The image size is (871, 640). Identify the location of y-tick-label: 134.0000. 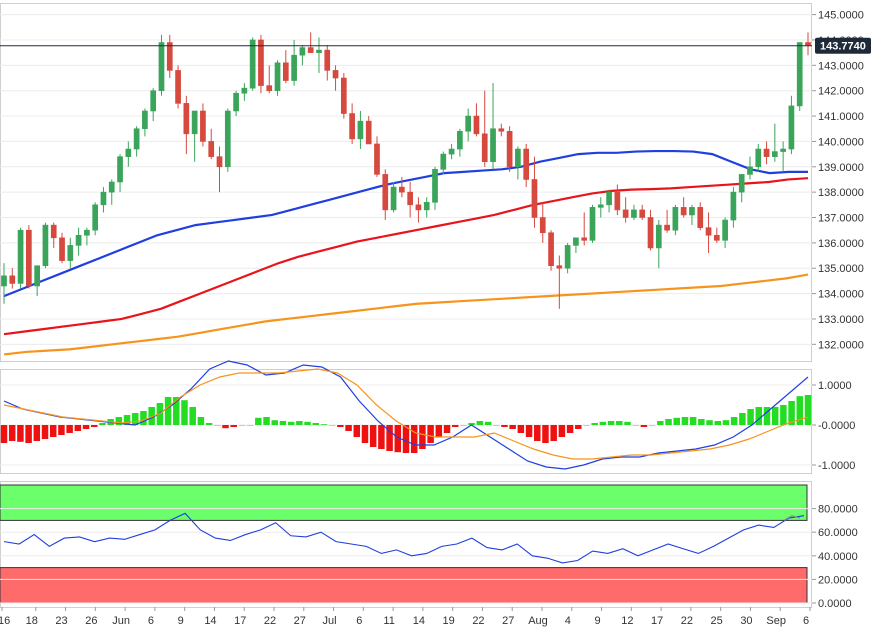
(841, 295).